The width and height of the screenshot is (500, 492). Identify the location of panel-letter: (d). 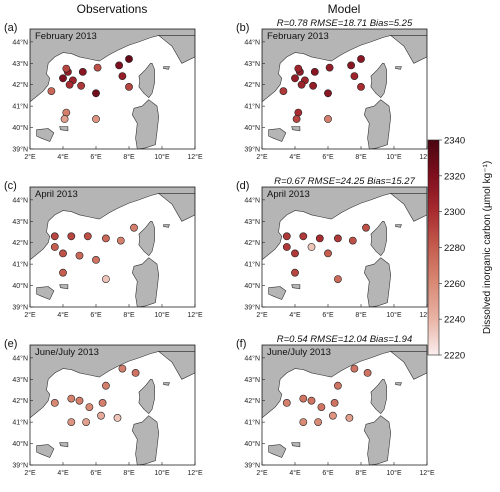
(242, 186).